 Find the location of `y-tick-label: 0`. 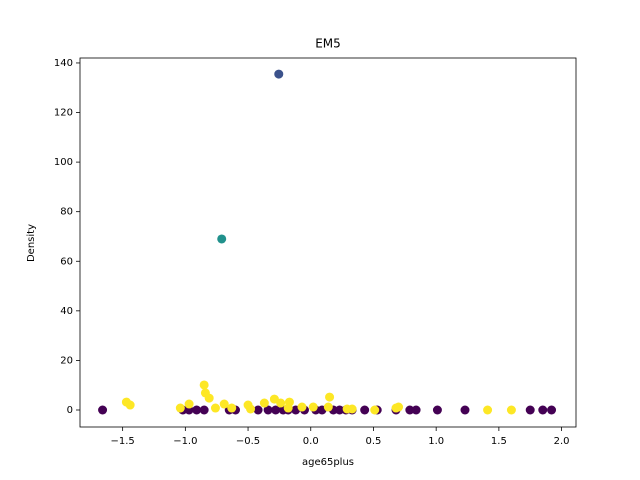

y-tick-label: 0 is located at coordinates (70, 410).